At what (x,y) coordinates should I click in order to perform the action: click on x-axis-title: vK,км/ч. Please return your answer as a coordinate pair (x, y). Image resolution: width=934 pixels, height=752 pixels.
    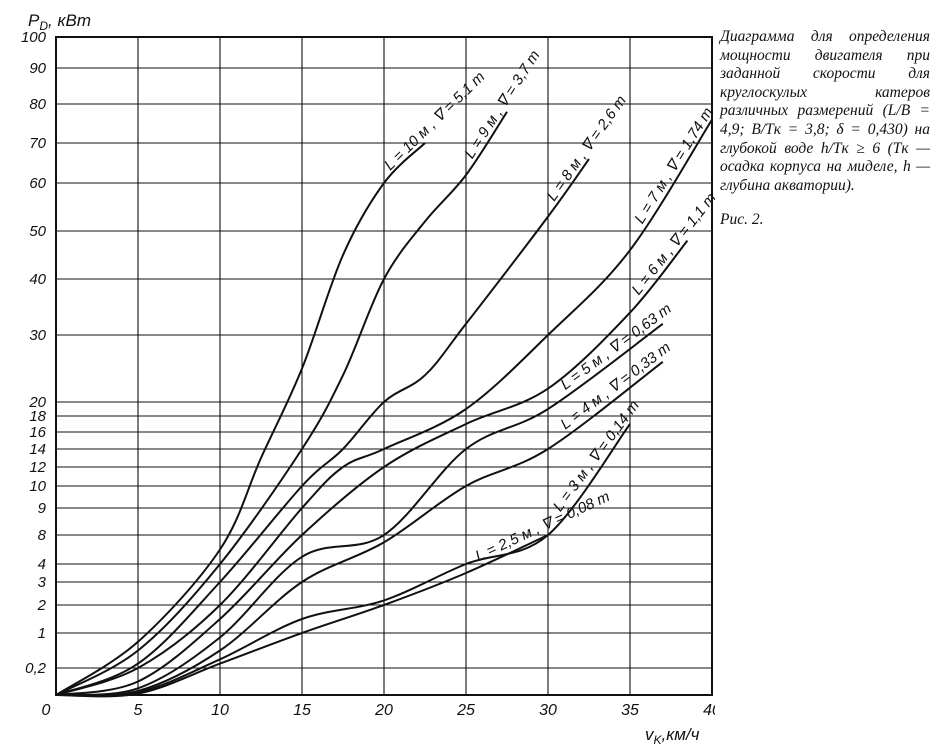
    Looking at the image, I should click on (672, 736).